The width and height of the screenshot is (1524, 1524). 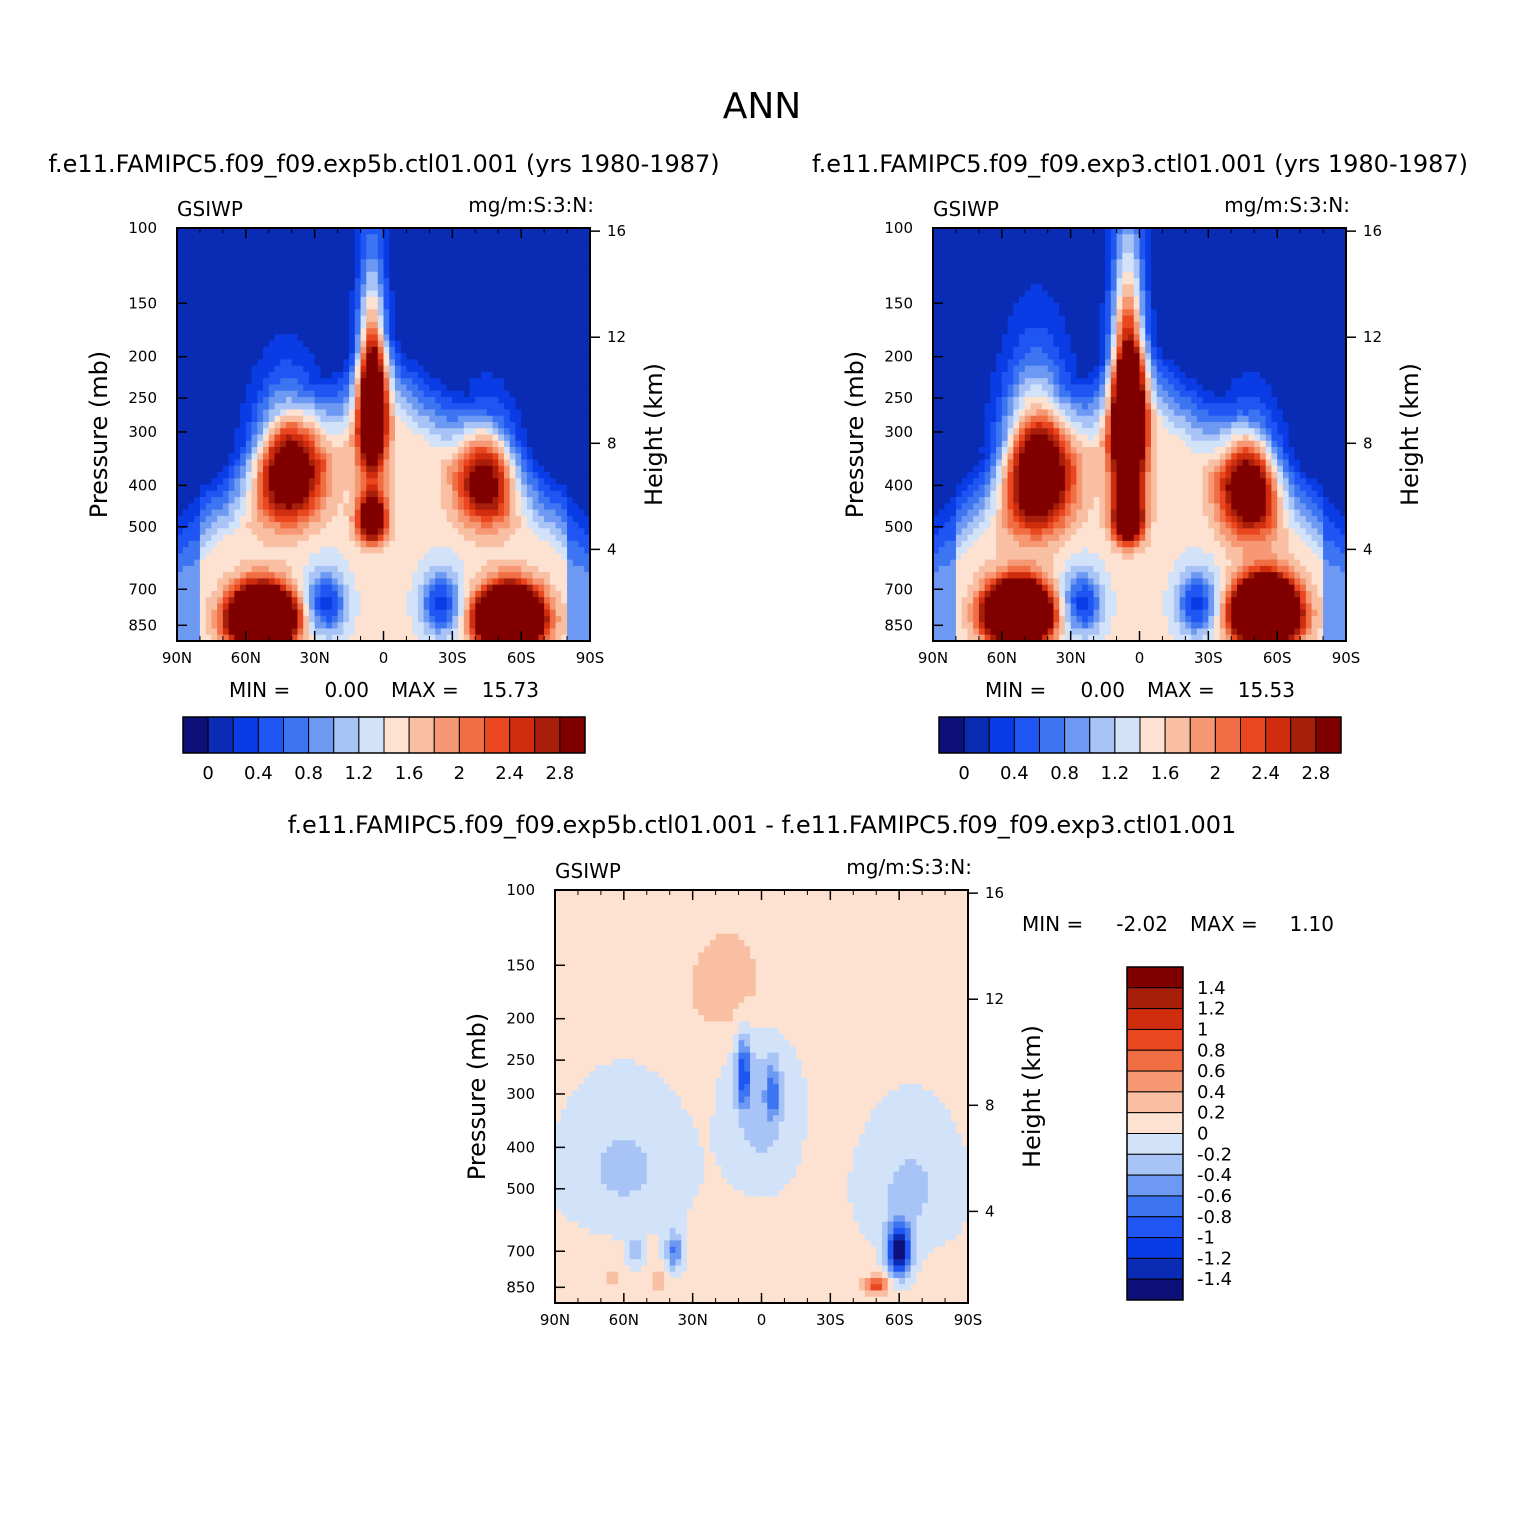 I want to click on y-axis-label: Pressure (mb), so click(x=99, y=434).